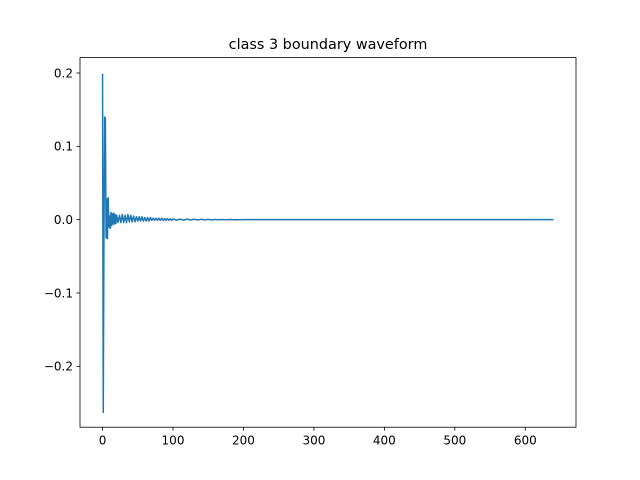  Describe the element at coordinates (173, 441) in the screenshot. I see `x-tick-label: 100` at that location.